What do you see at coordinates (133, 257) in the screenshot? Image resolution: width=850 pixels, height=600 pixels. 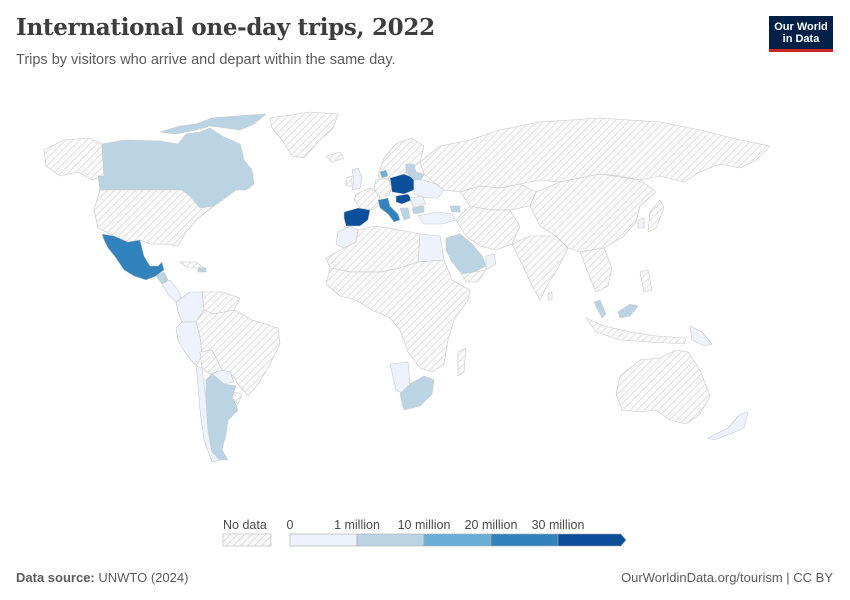 I see `country-mexico` at bounding box center [133, 257].